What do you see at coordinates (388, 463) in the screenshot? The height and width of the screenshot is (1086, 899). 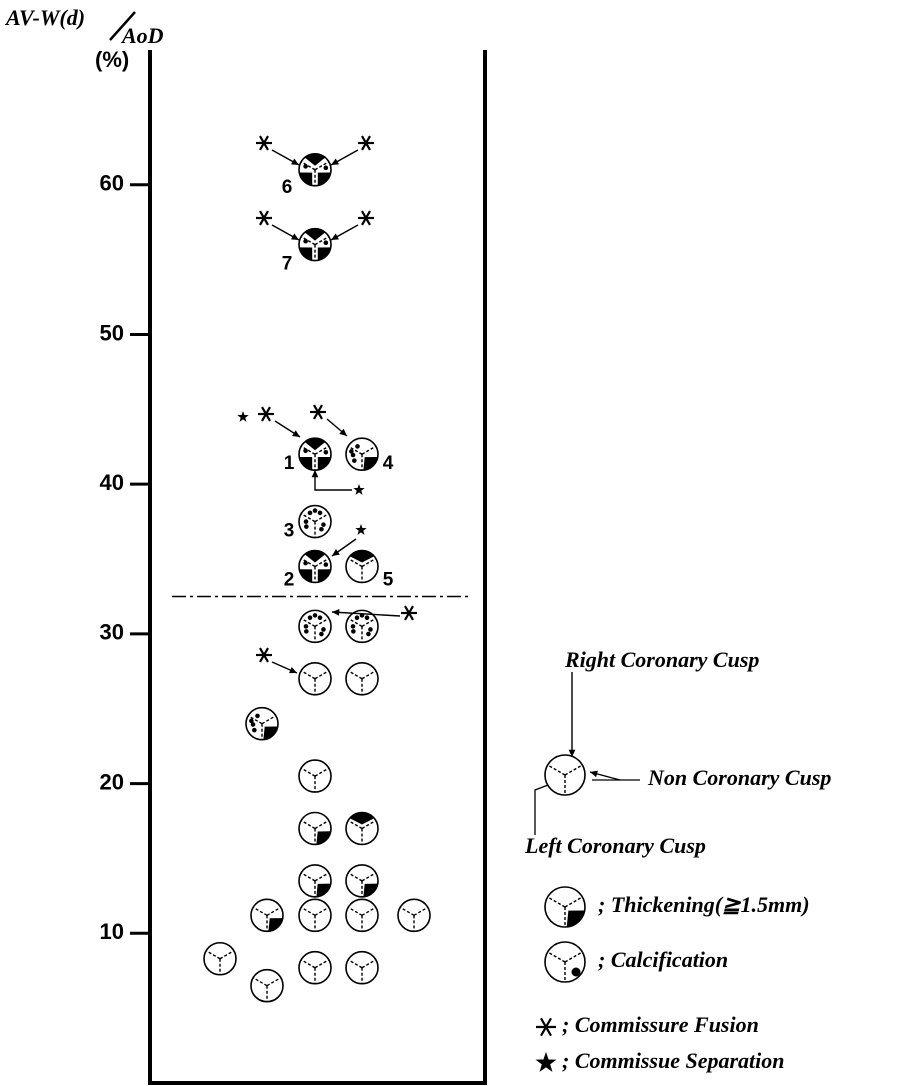 I see `point-label: 4` at bounding box center [388, 463].